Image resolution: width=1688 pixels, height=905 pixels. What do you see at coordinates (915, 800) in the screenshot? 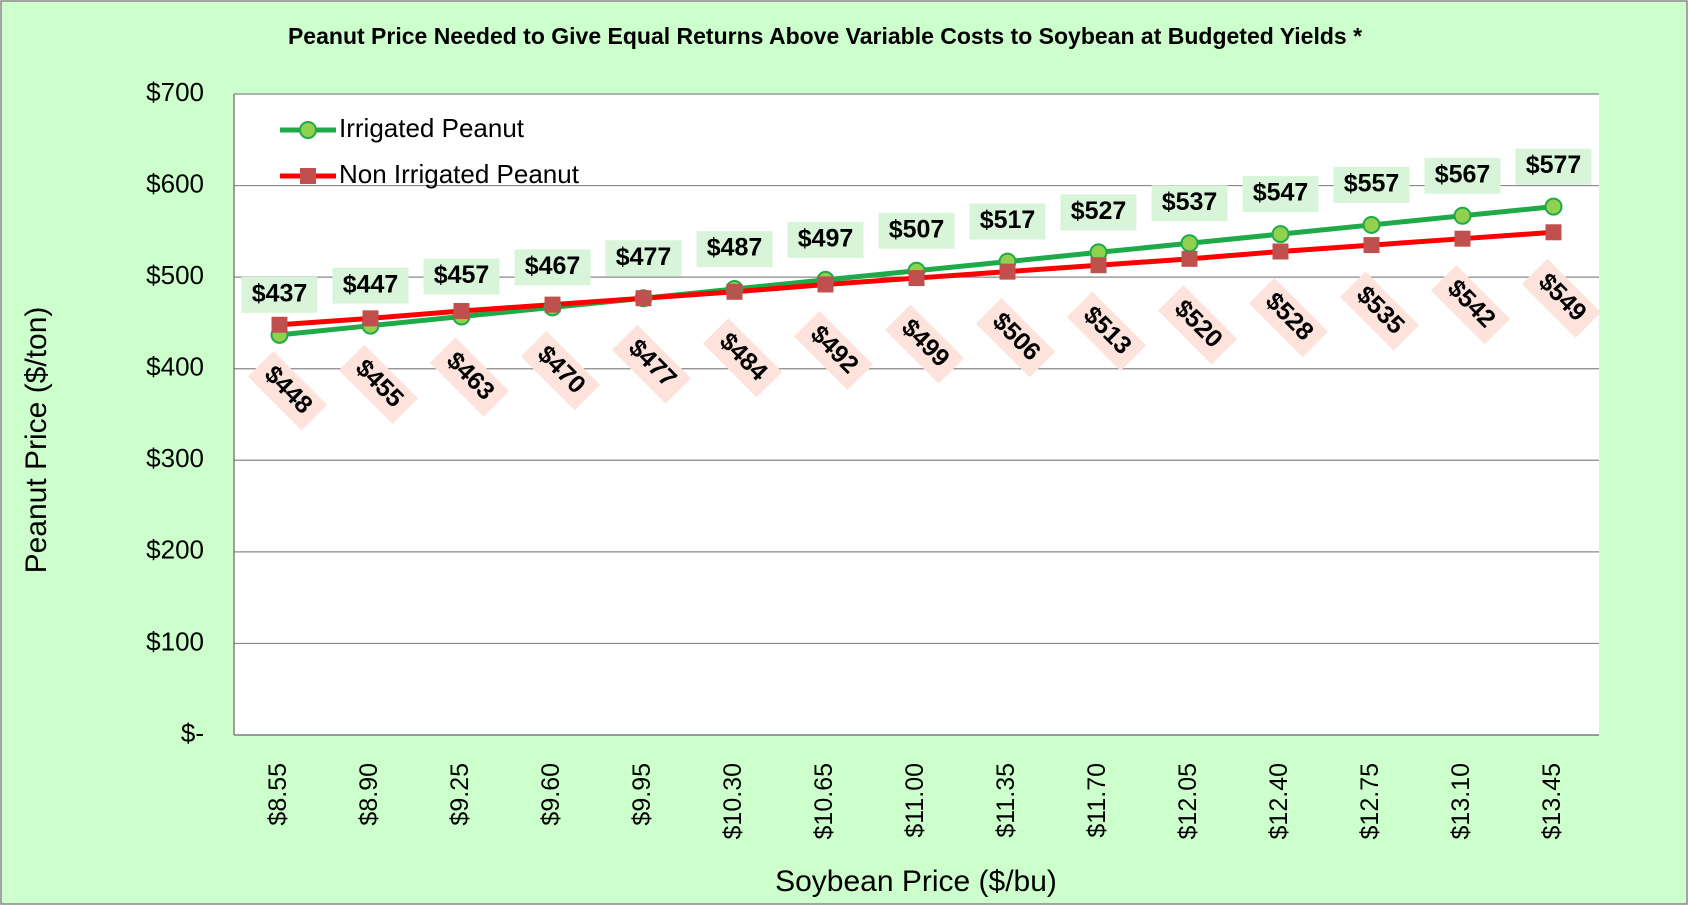
I see `x-tick-label: $11.00` at bounding box center [915, 800].